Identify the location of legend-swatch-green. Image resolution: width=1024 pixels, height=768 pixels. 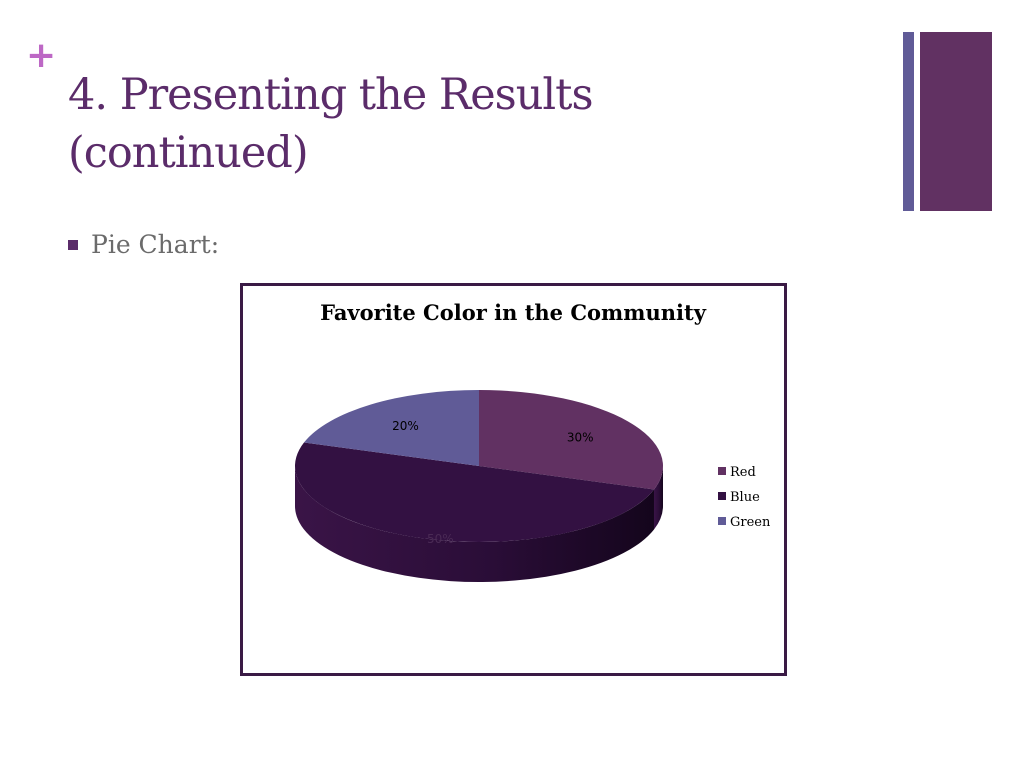
(722, 521).